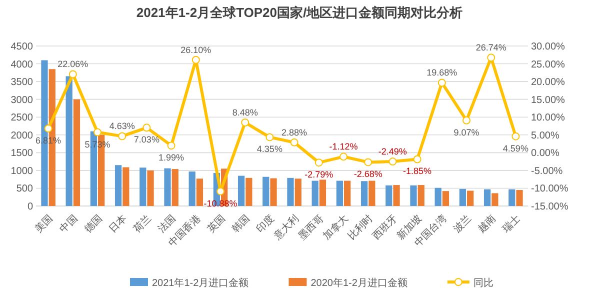 The height and width of the screenshot is (302, 599). I want to click on data-label: 9.07%, so click(467, 132).